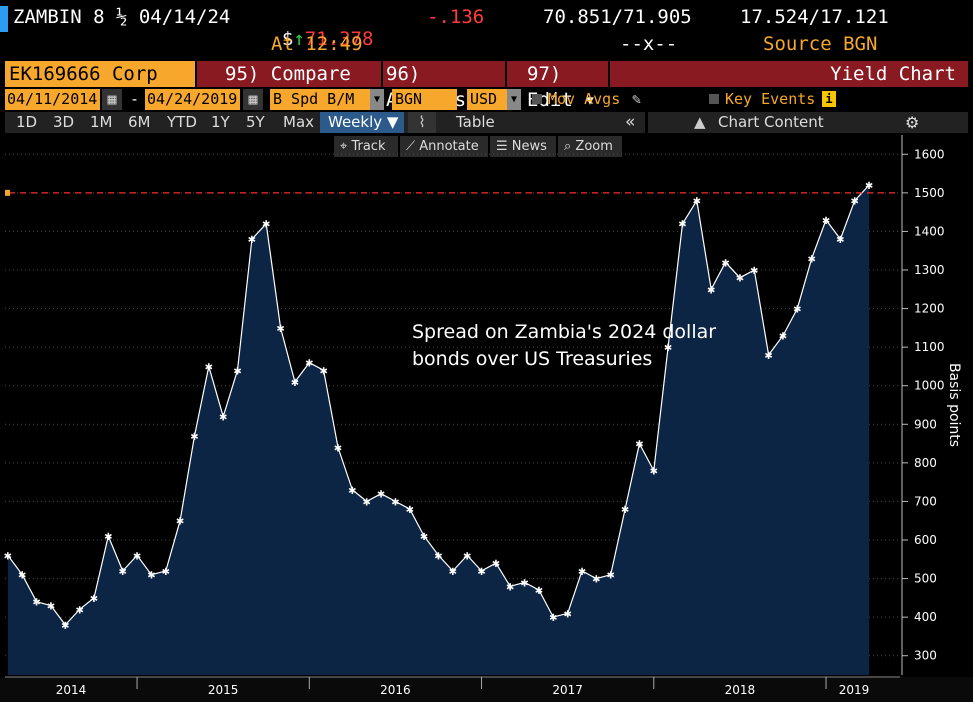 The width and height of the screenshot is (973, 702). I want to click on source-field: BGN, so click(424, 99).